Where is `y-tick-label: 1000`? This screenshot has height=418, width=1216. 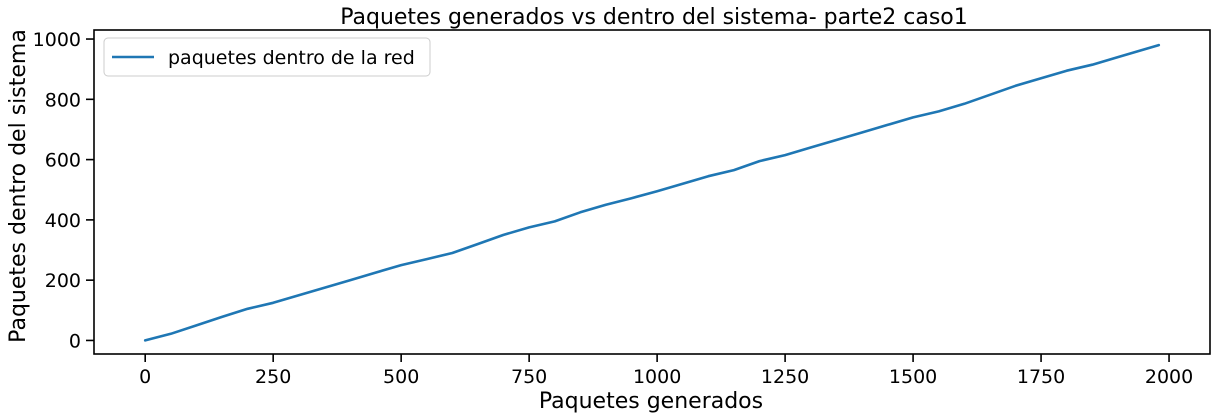
y-tick-label: 1000 is located at coordinates (57, 40).